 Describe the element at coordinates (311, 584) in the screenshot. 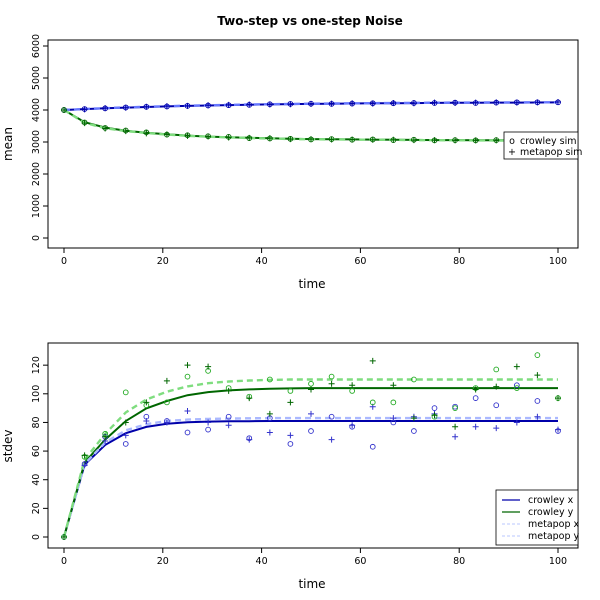

I see `stdev-x-axis-label: time` at that location.